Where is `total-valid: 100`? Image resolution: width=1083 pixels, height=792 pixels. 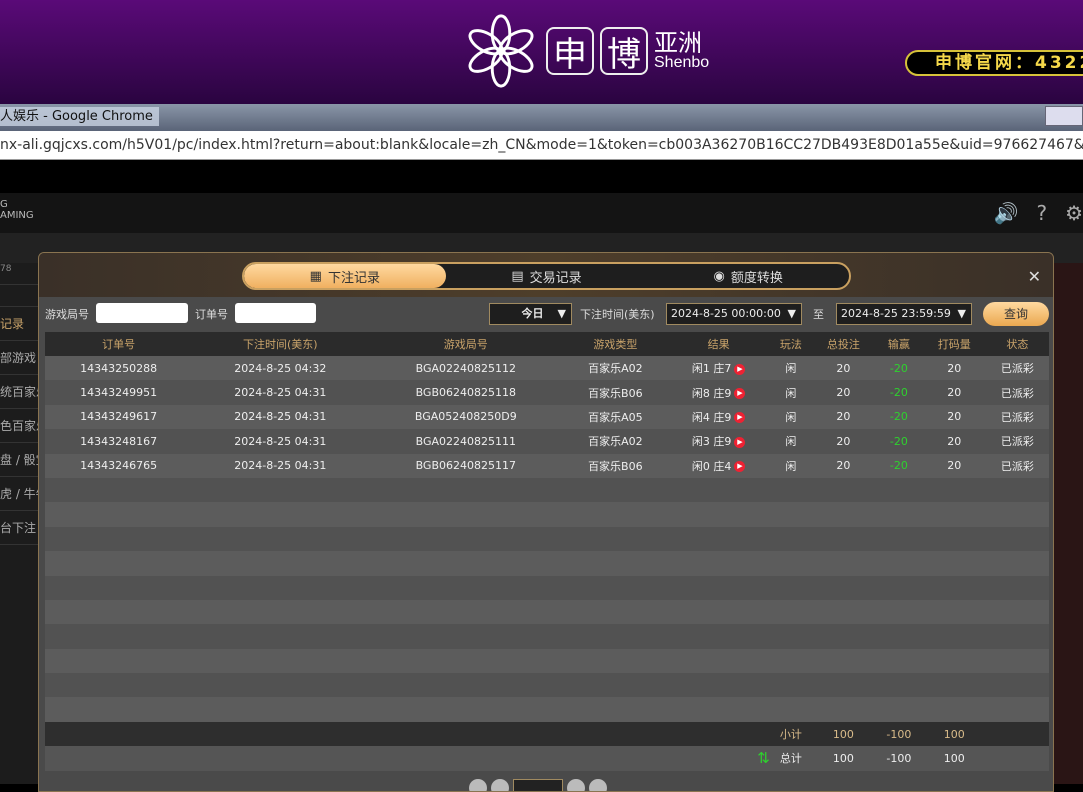
total-valid: 100 is located at coordinates (954, 758).